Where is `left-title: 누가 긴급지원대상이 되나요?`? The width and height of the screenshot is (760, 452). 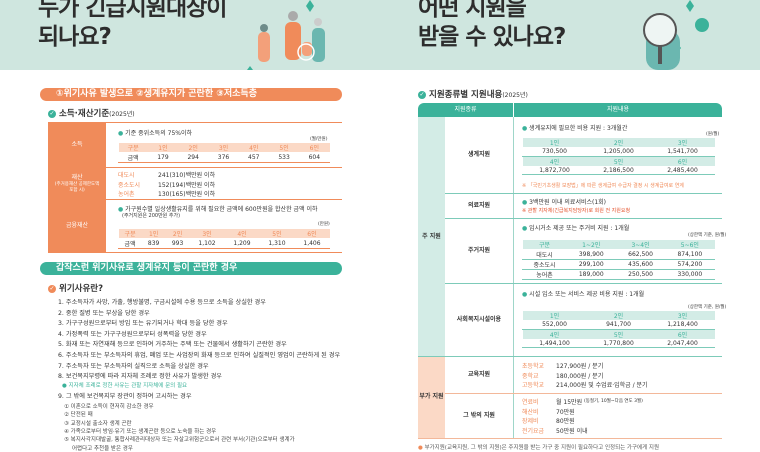 left-title: 누가 긴급지원대상이 되나요? is located at coordinates (132, 25).